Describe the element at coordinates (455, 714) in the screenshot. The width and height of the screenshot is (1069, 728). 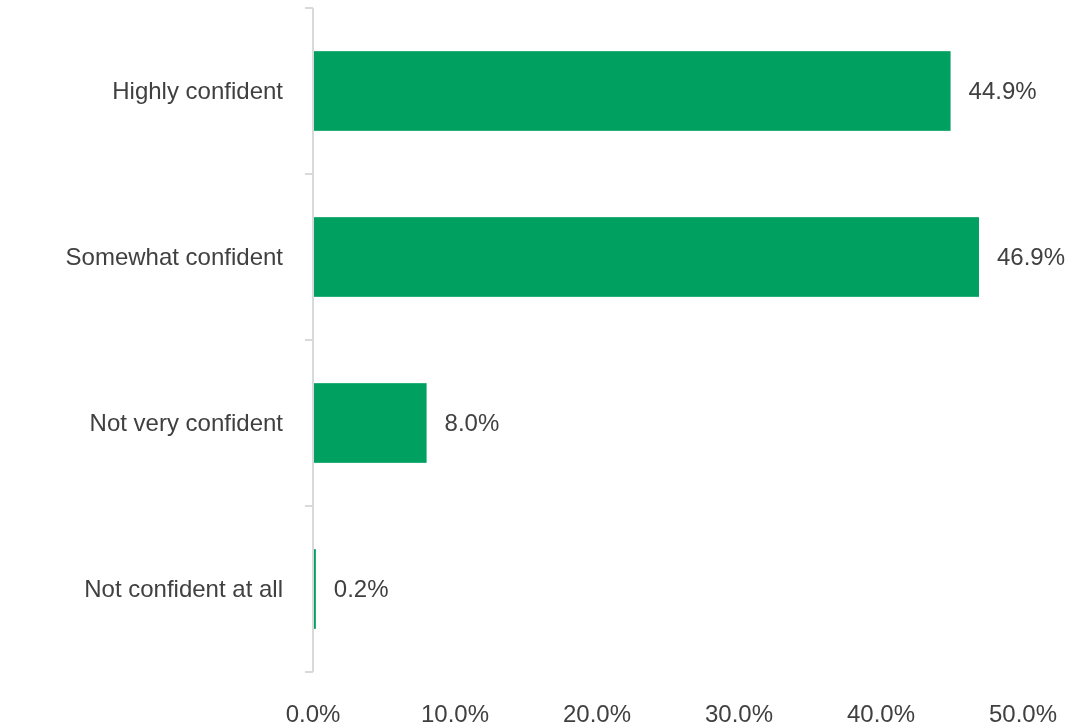
I see `x-tick-label: 10.0%` at that location.